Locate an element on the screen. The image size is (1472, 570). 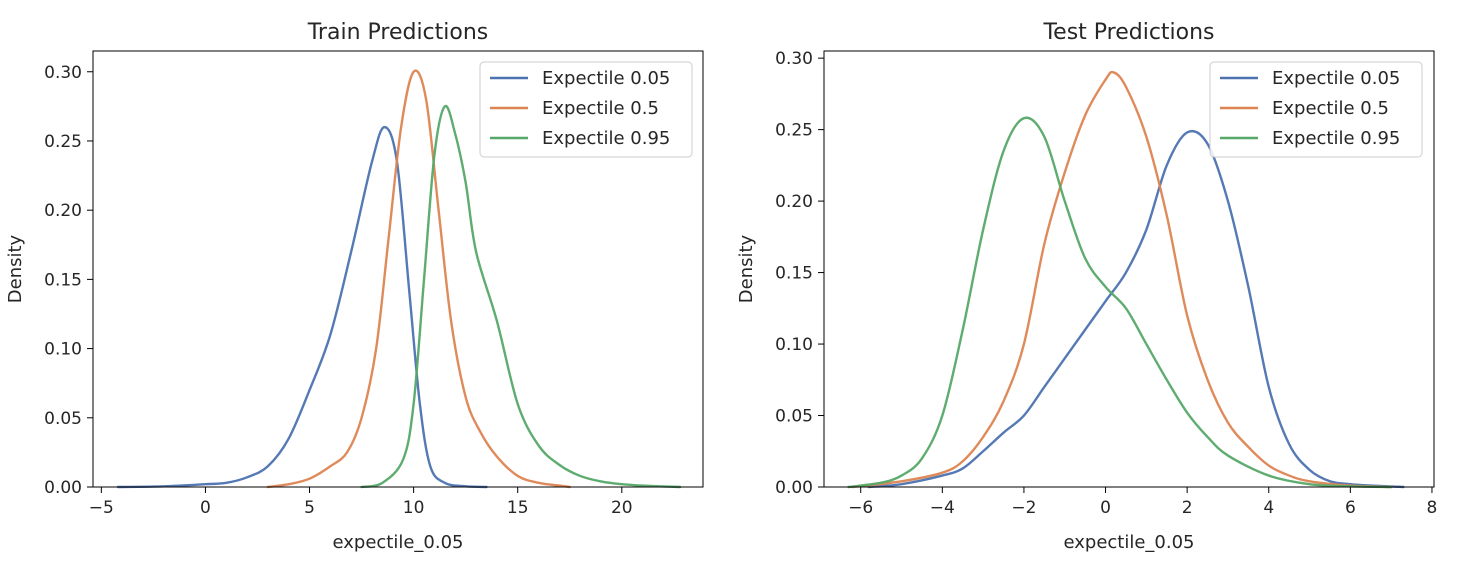
x-tick-label: −6 is located at coordinates (860, 508).